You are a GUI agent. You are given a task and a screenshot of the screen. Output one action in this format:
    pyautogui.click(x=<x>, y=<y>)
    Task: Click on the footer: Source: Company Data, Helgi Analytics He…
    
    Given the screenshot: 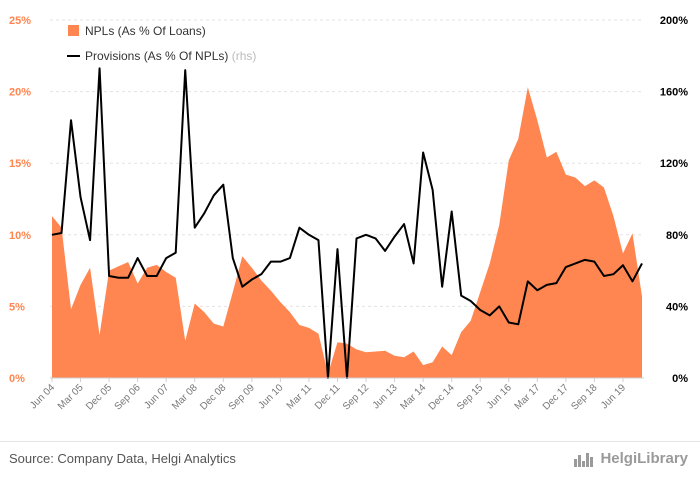 What is the action you would take?
    pyautogui.click(x=350, y=462)
    